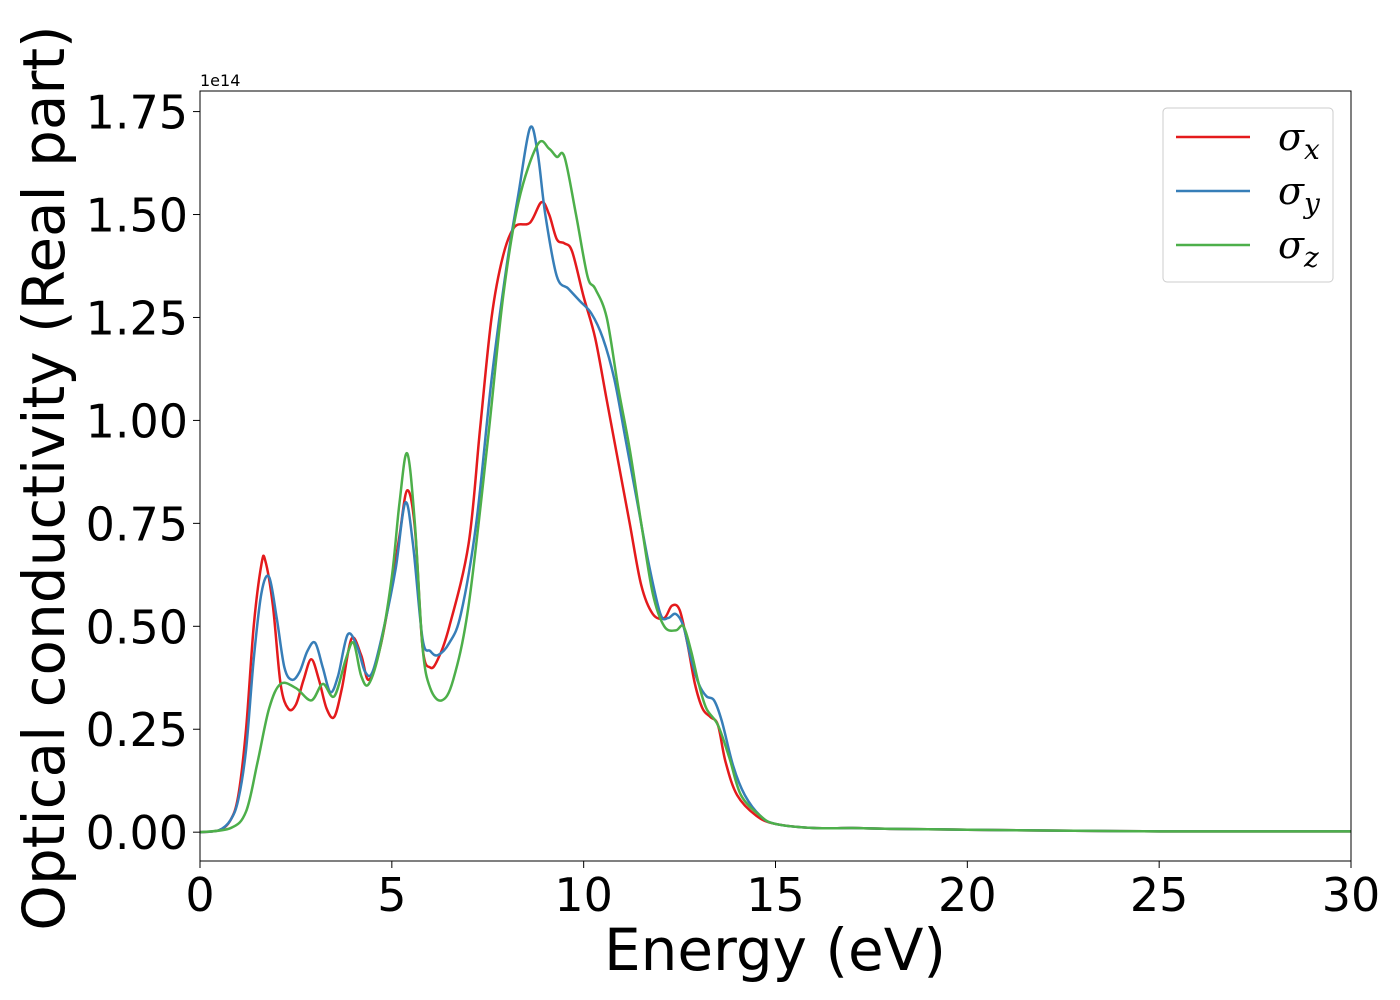  I want to click on legend-label-x: σx, so click(1299, 140).